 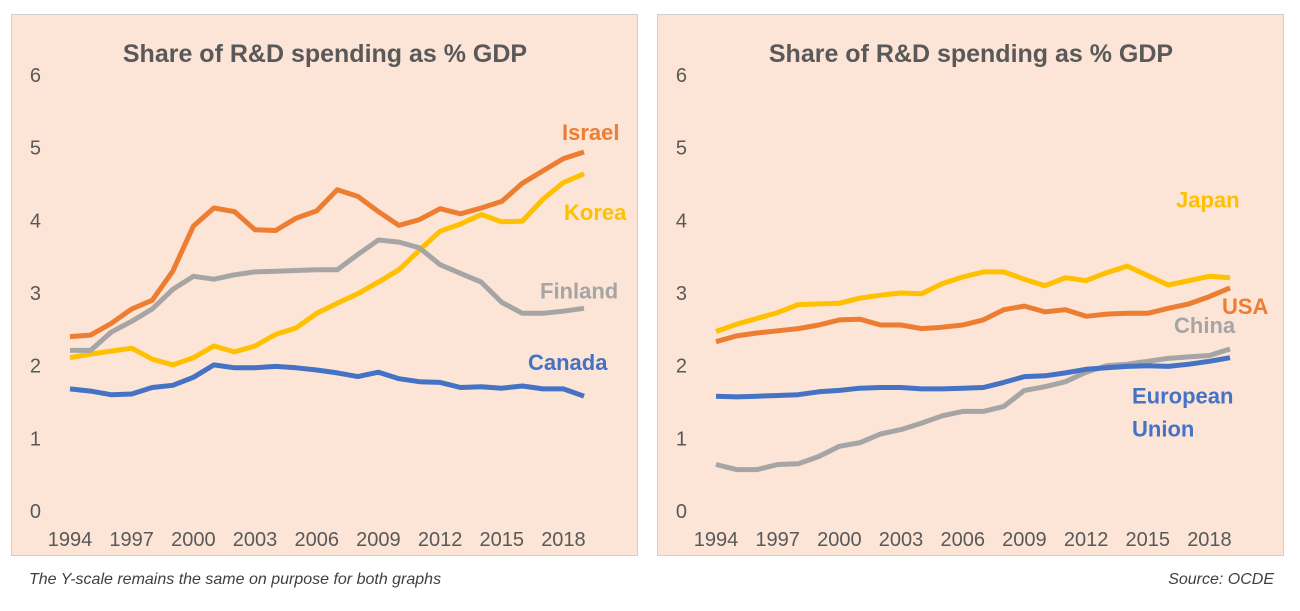 What do you see at coordinates (1208, 200) in the screenshot?
I see `series-label-japan: Japan` at bounding box center [1208, 200].